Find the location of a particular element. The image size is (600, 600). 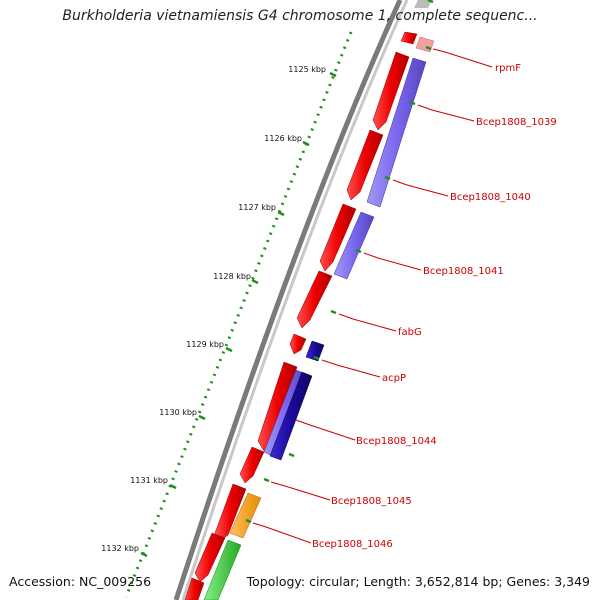

gene-label-rpmF: rpmF is located at coordinates (508, 68).